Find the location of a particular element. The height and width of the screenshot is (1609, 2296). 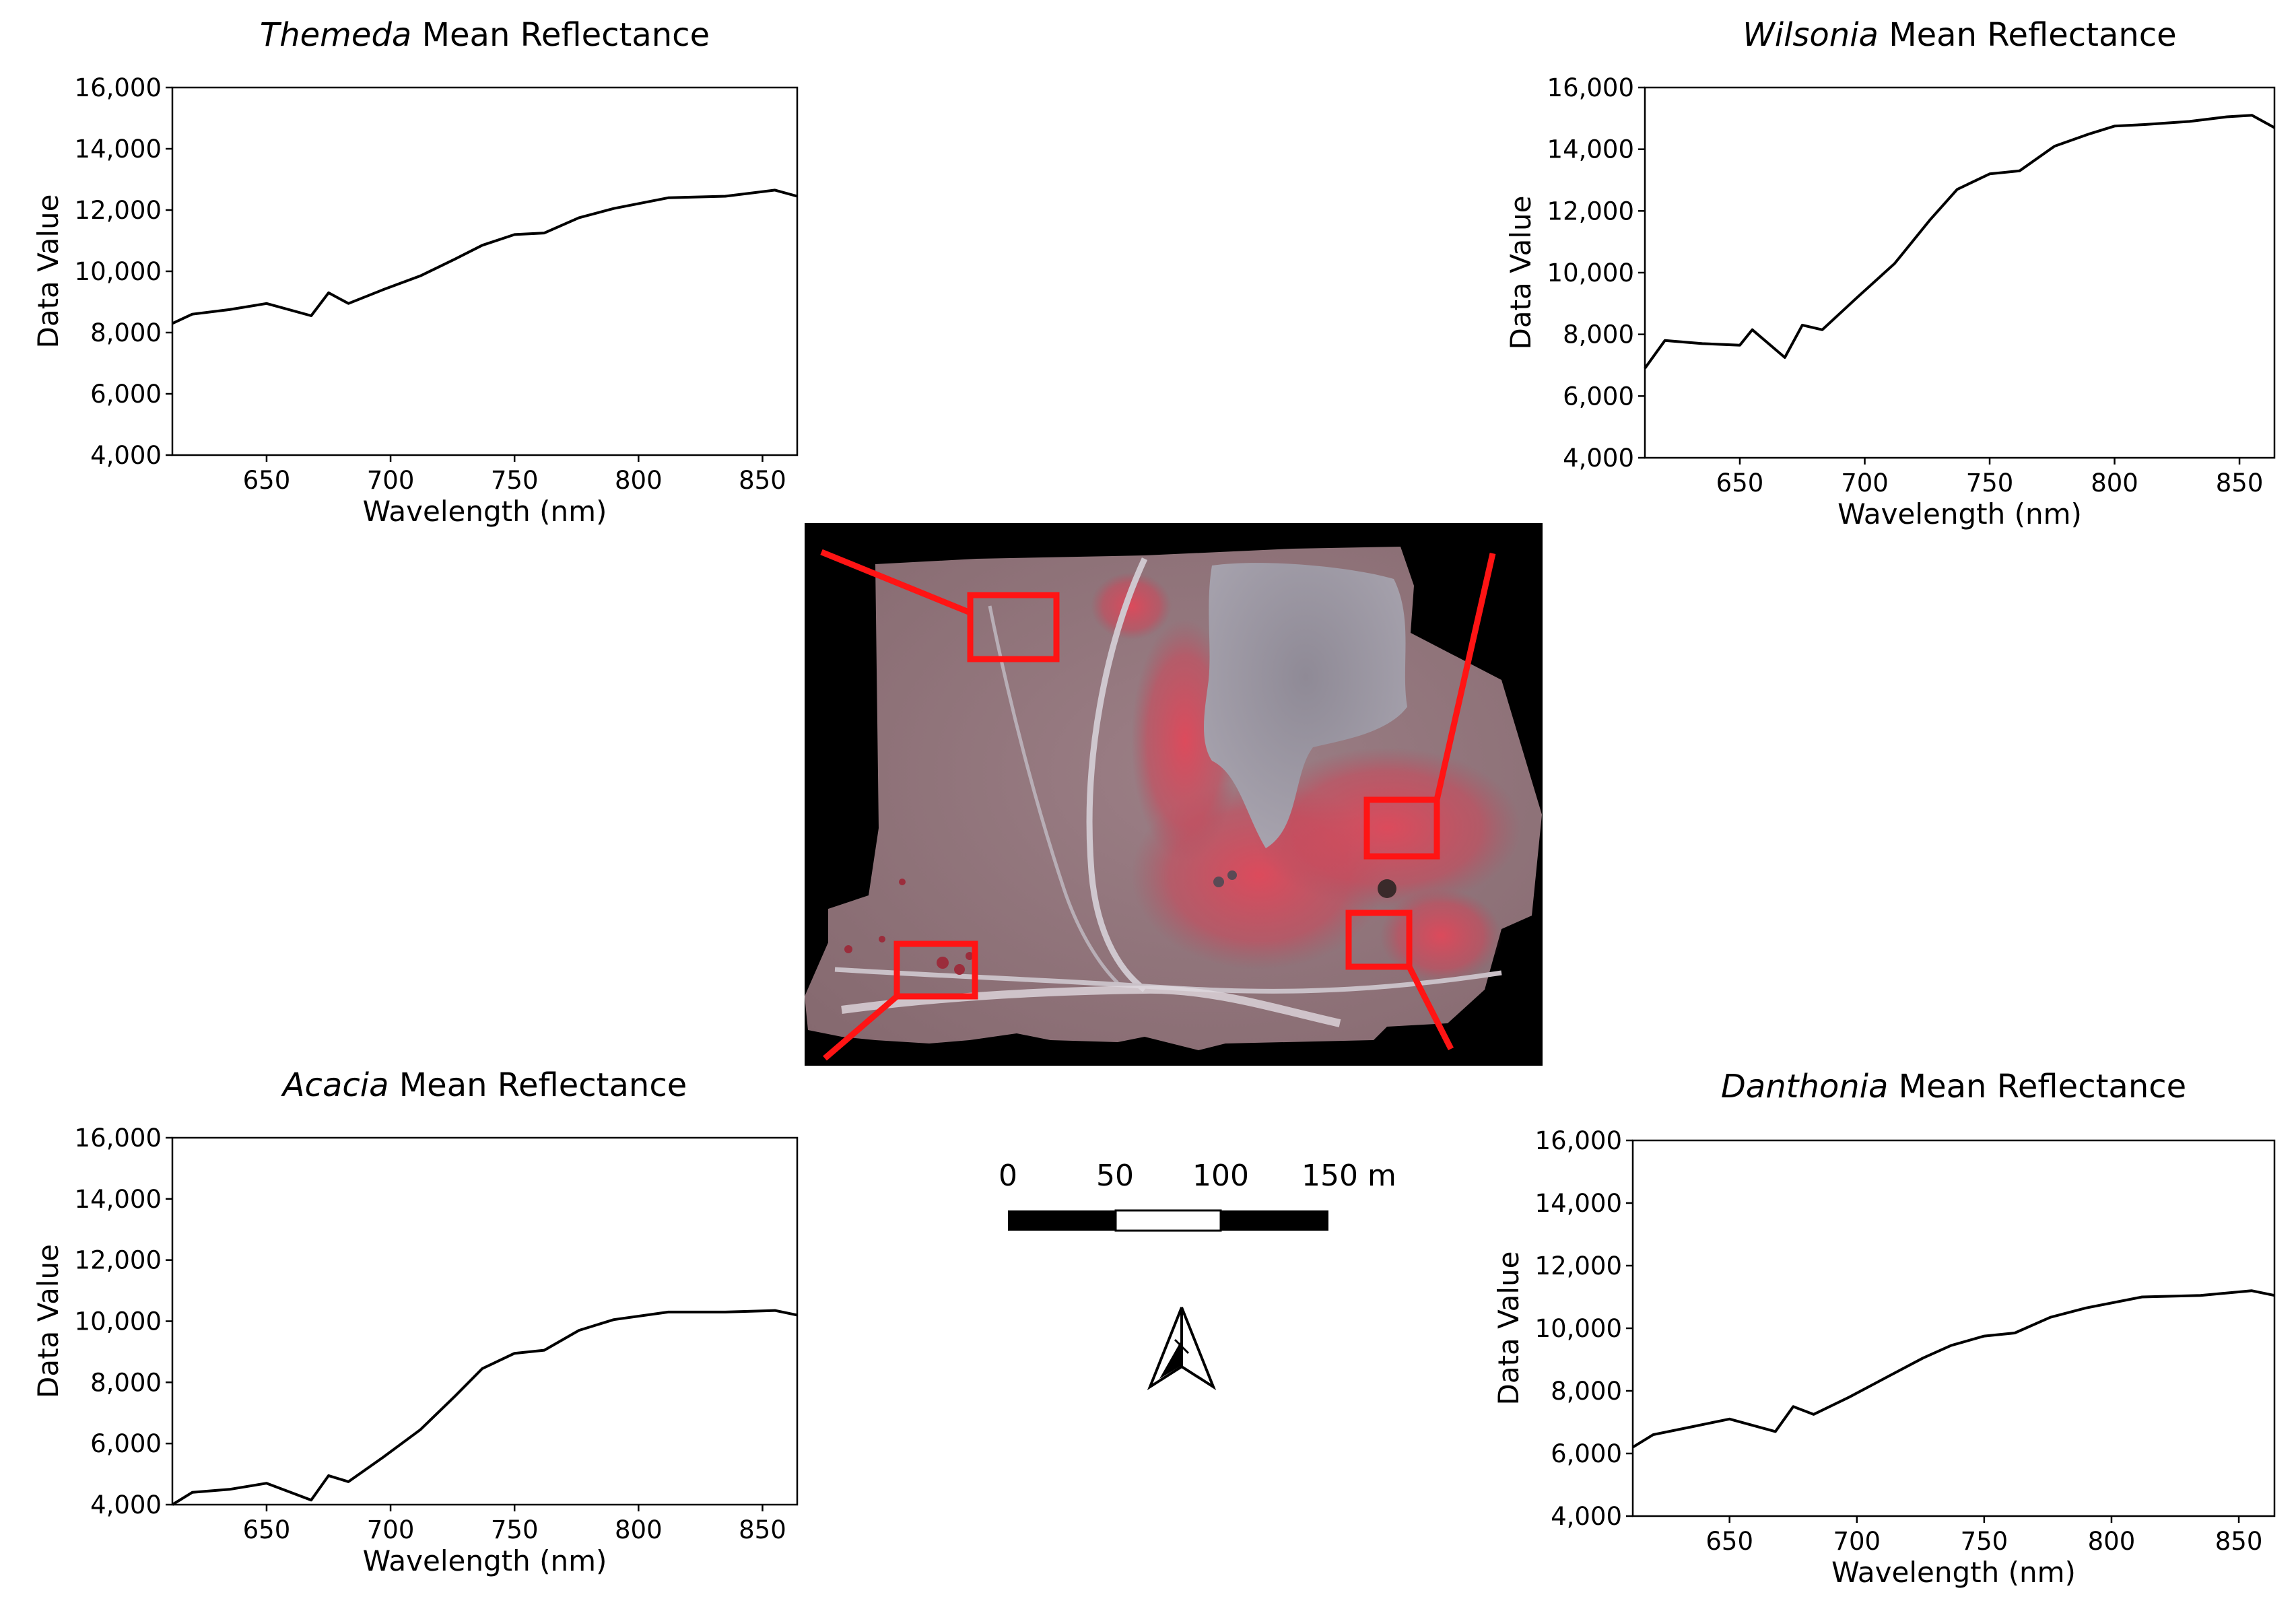

chart-title-genus: Danthonia is located at coordinates (1805, 1086).